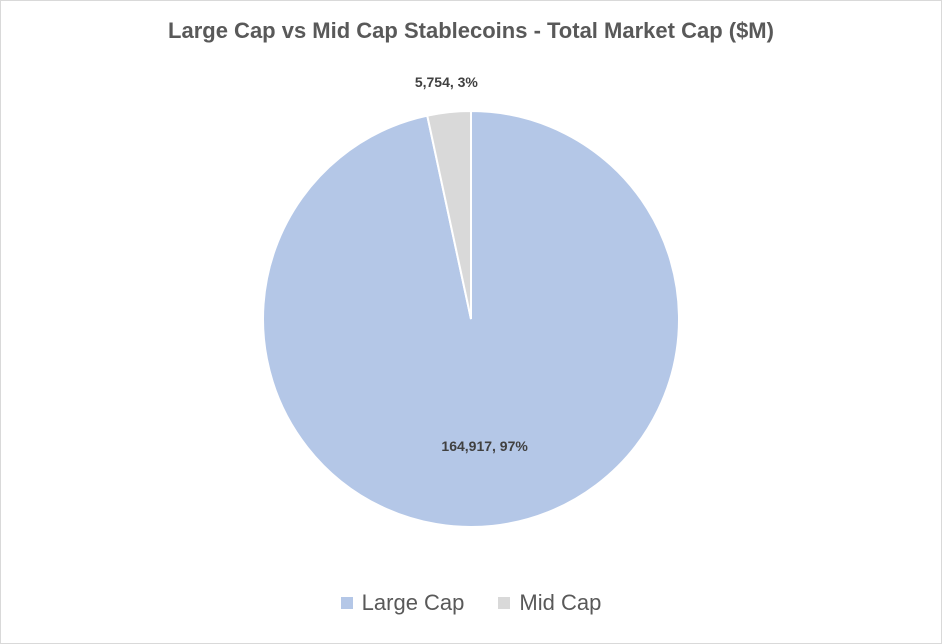  I want to click on data-label-mid-cap: 5,754, 3%, so click(447, 82).